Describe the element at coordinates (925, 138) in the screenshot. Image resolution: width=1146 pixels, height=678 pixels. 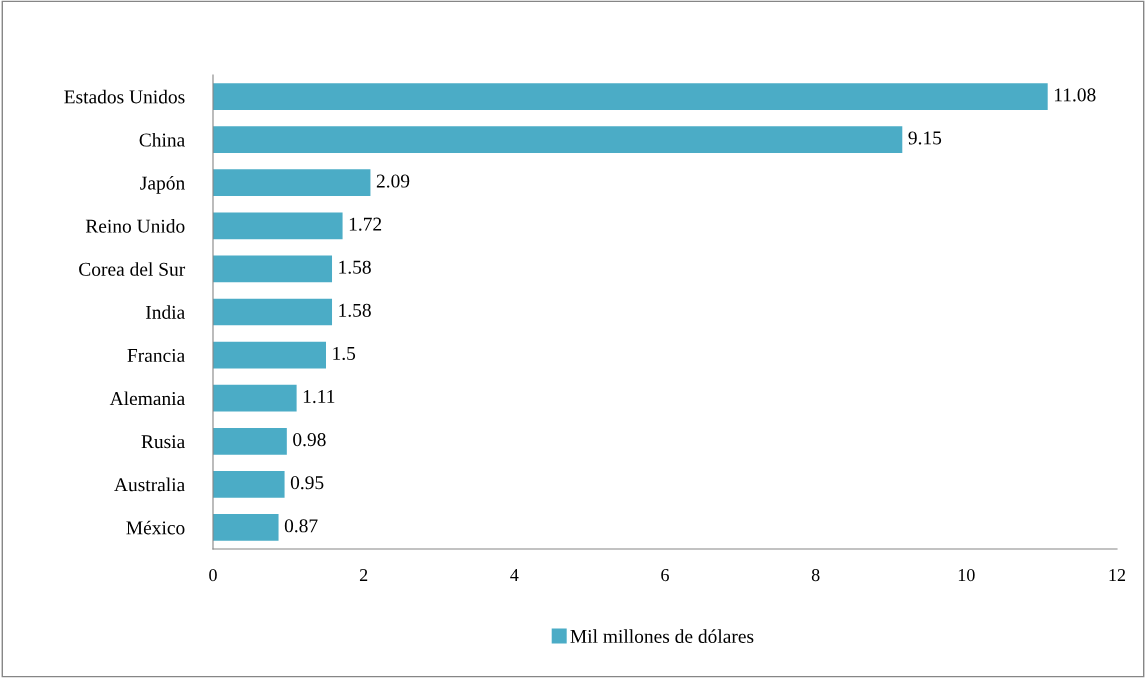
I see `data-label: 9.15` at that location.